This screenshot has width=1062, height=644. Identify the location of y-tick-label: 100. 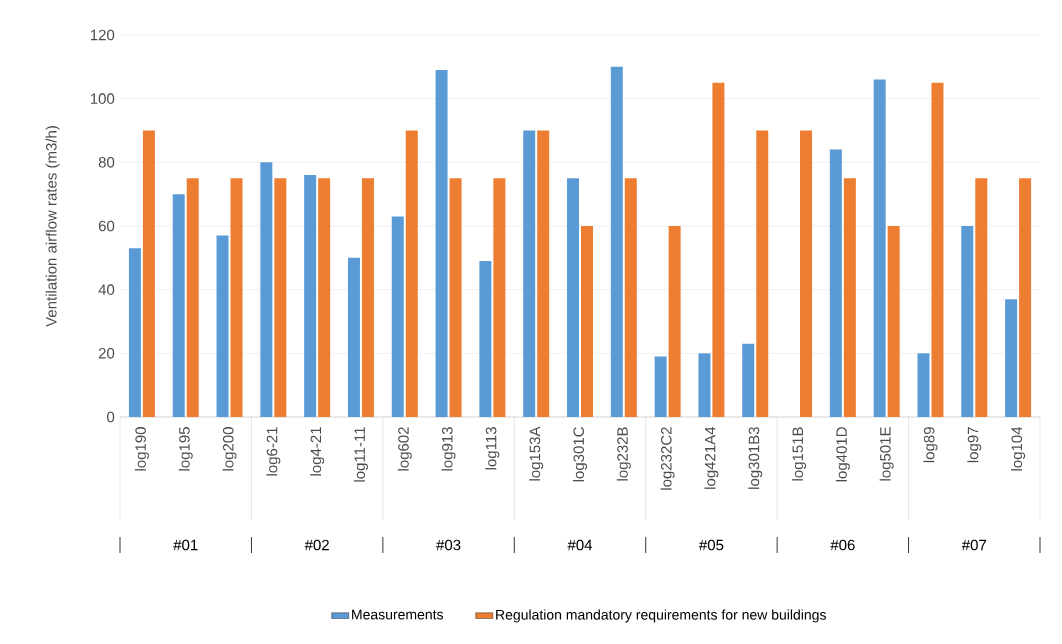
(102, 98).